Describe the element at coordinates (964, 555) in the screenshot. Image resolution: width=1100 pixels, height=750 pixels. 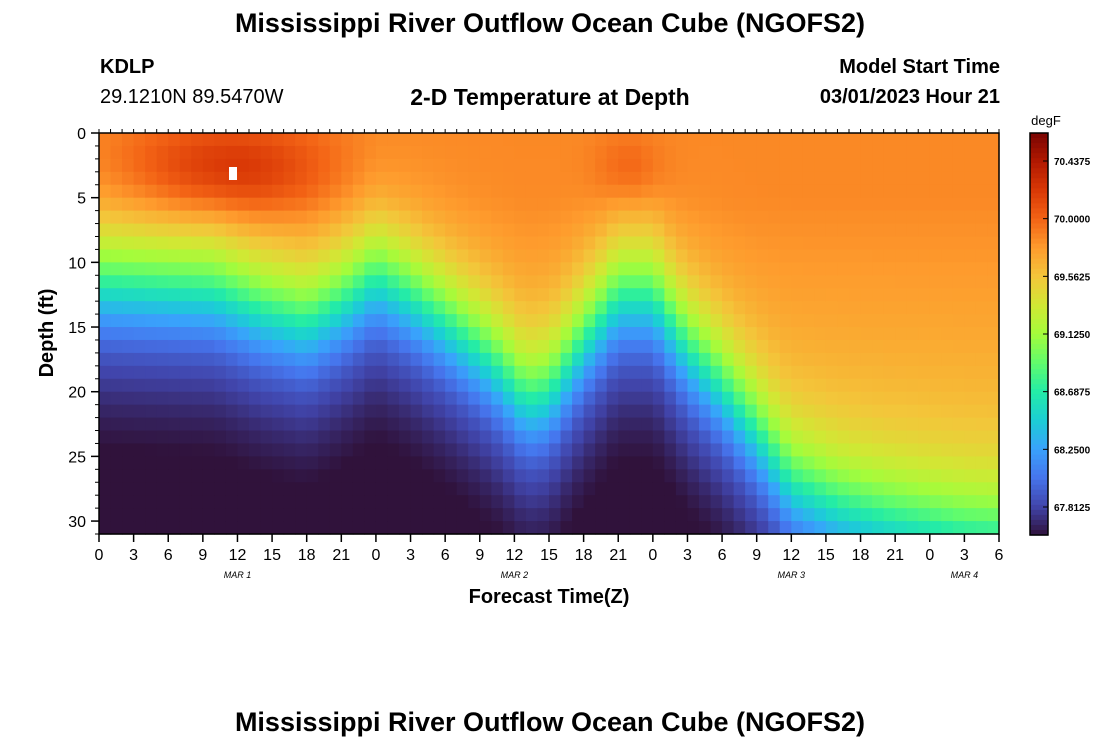
I see `x-tick-label: 3` at that location.